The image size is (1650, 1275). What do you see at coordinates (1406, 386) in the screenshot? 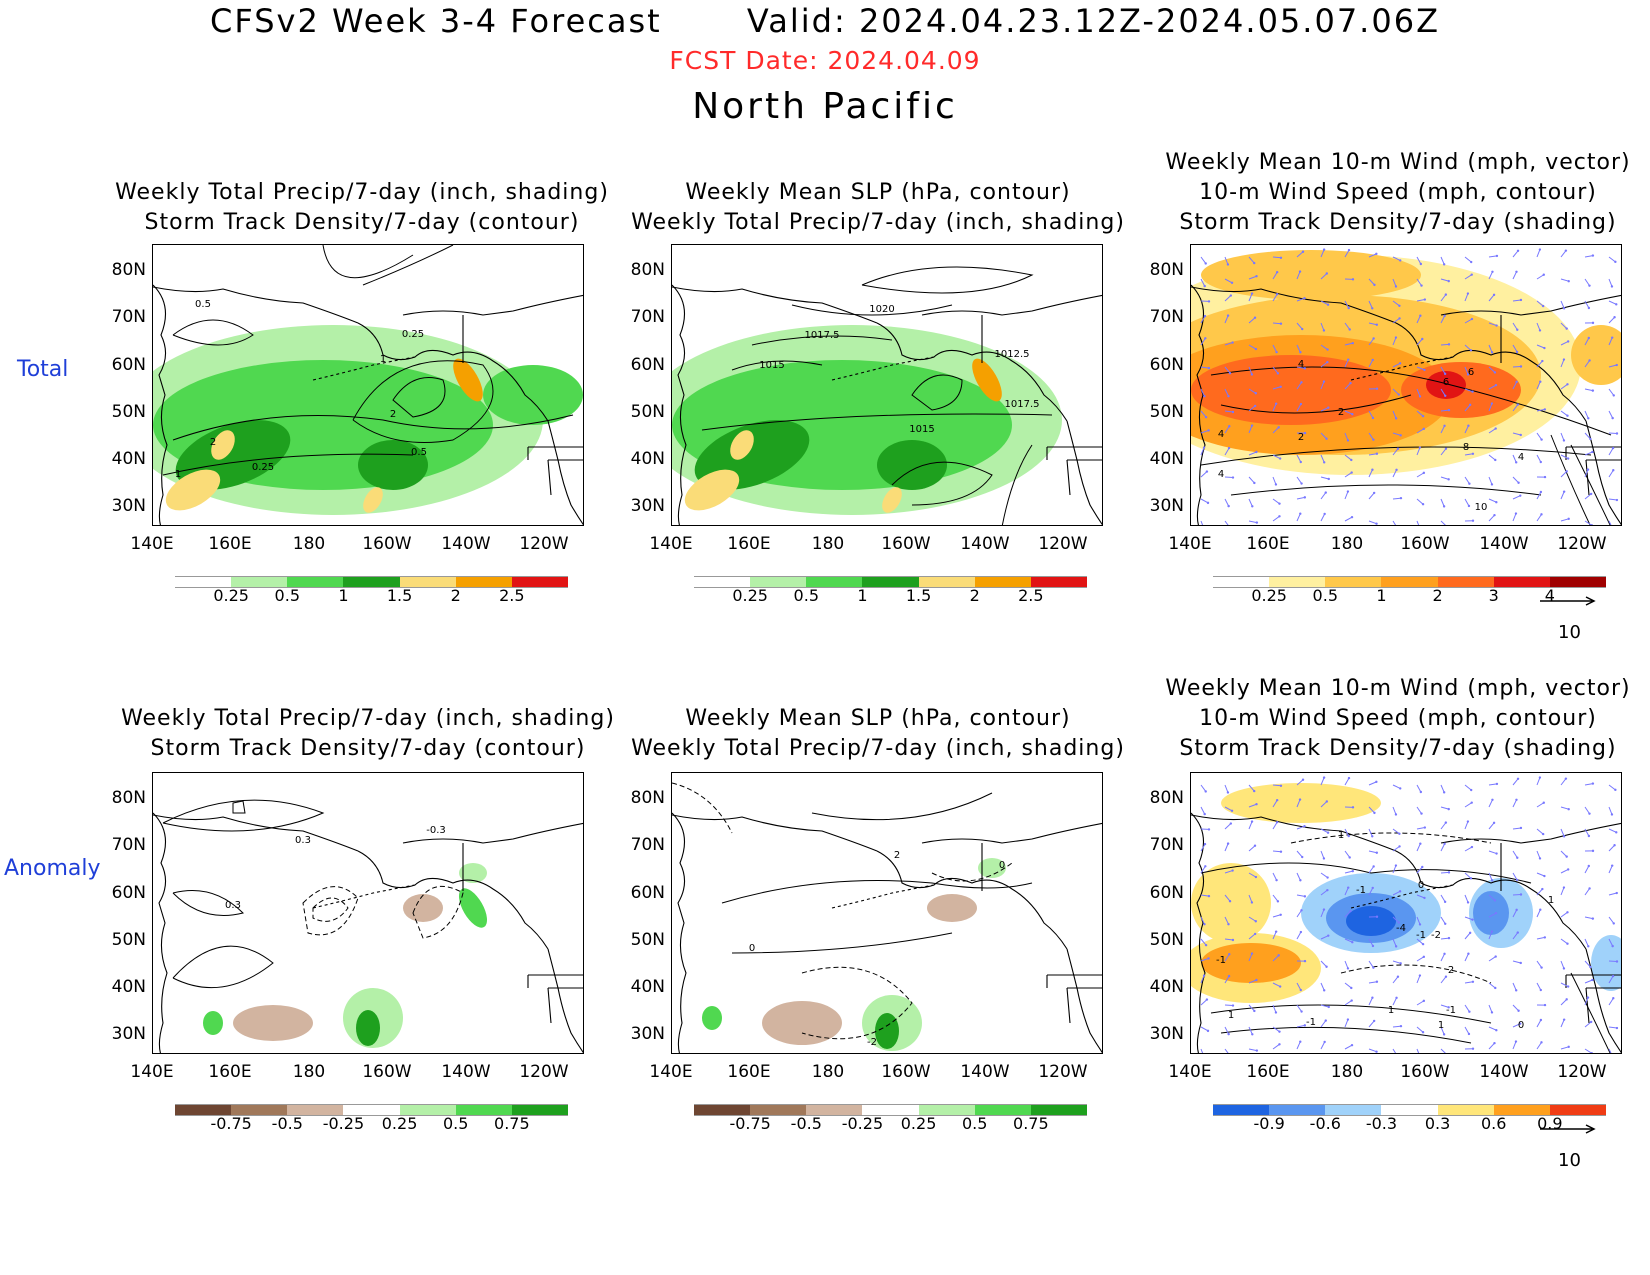
I see `map-canvas: 4 4 6 2 8 4 4 2 6 10` at bounding box center [1406, 386].